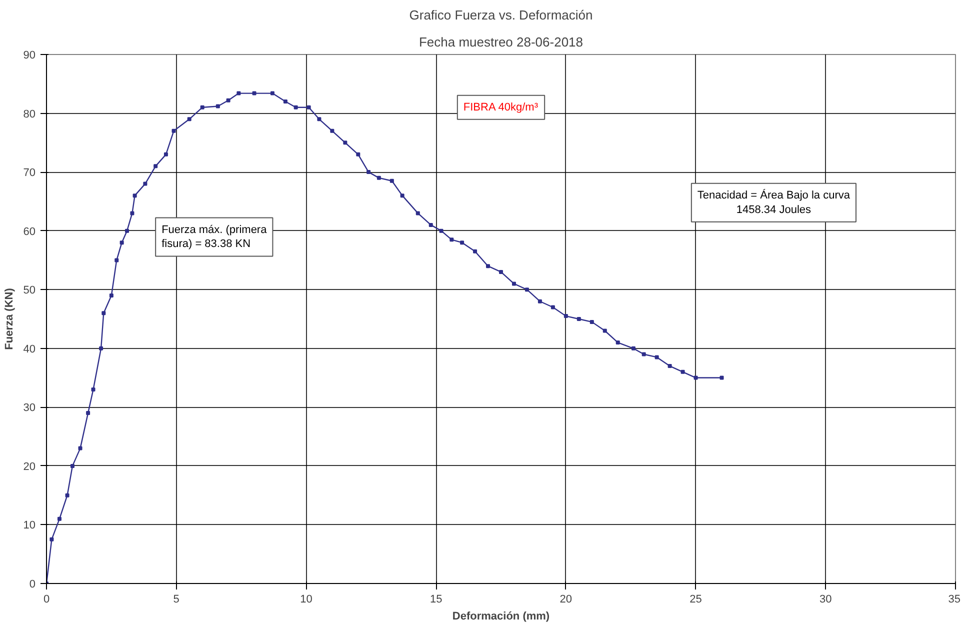 The height and width of the screenshot is (635, 972). What do you see at coordinates (826, 600) in the screenshot?
I see `x-tick-label: 30` at bounding box center [826, 600].